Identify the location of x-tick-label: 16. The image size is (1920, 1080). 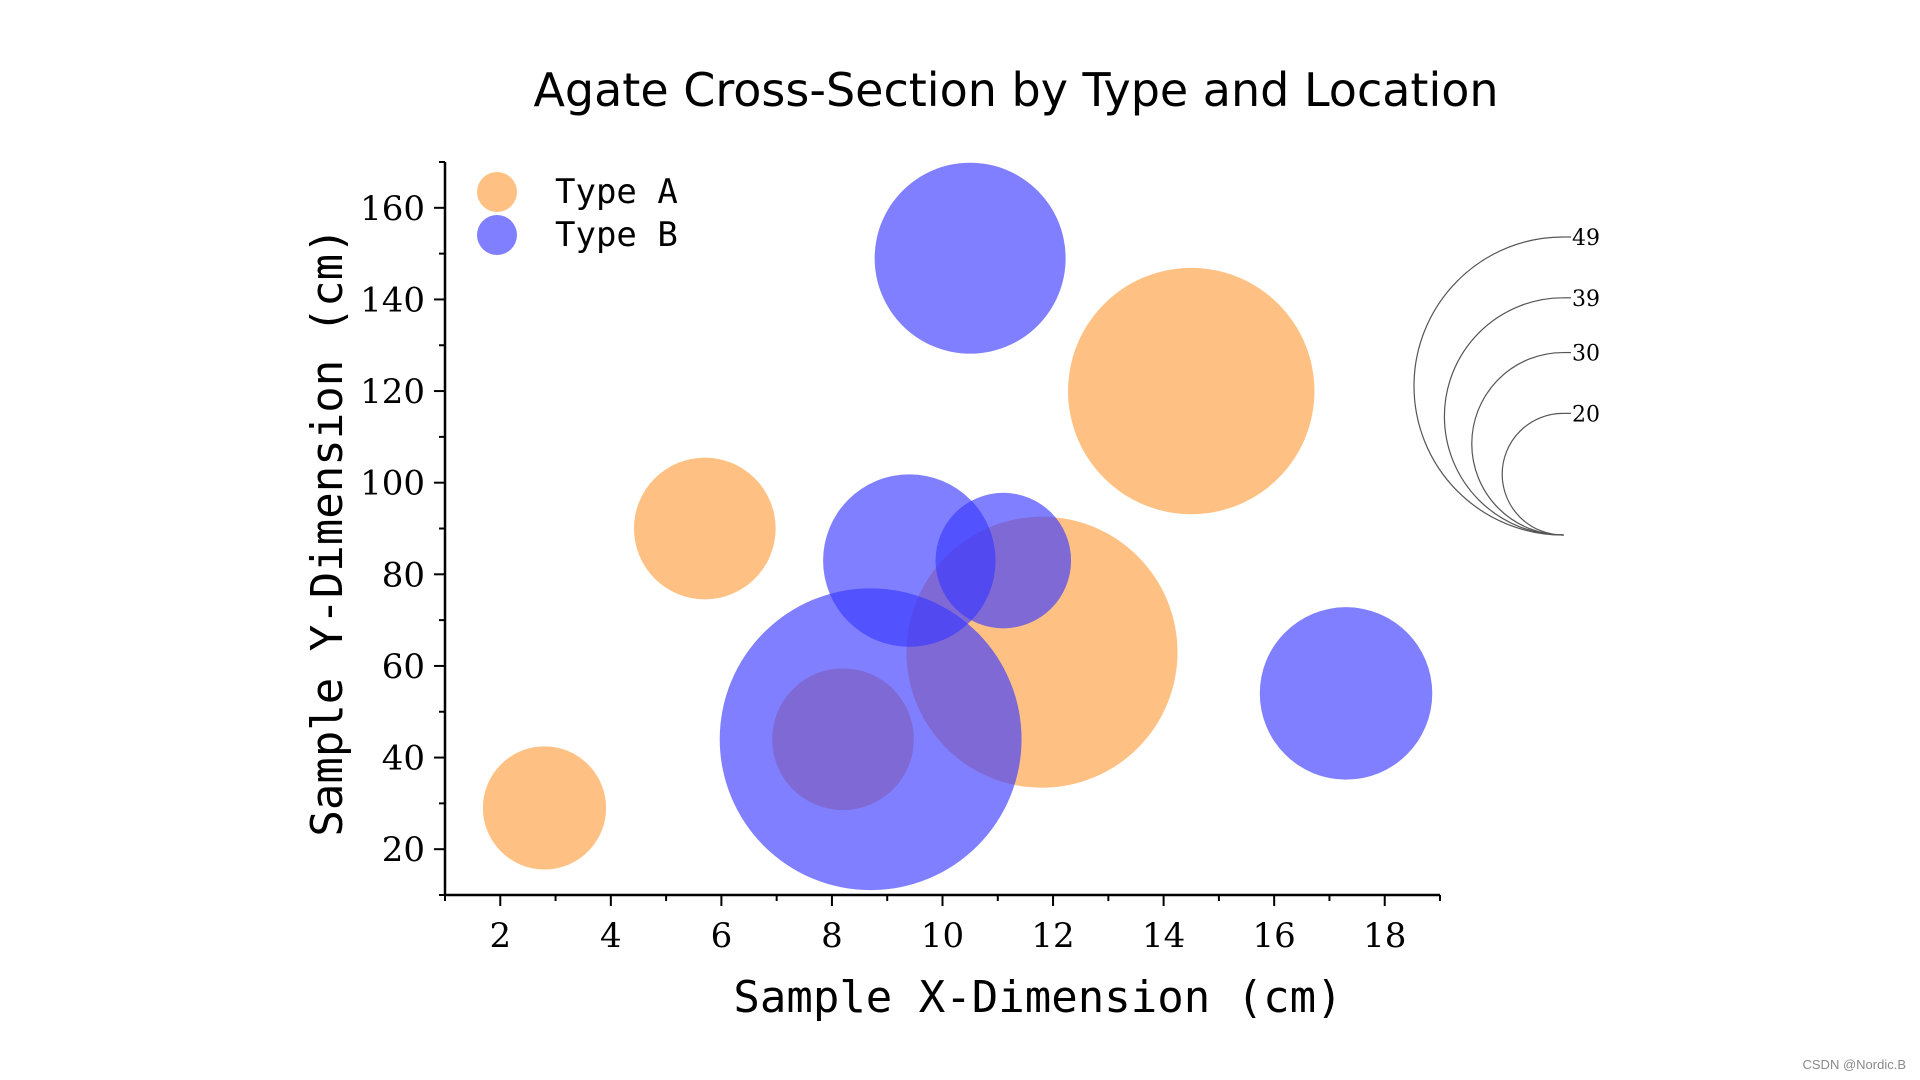
(1274, 936).